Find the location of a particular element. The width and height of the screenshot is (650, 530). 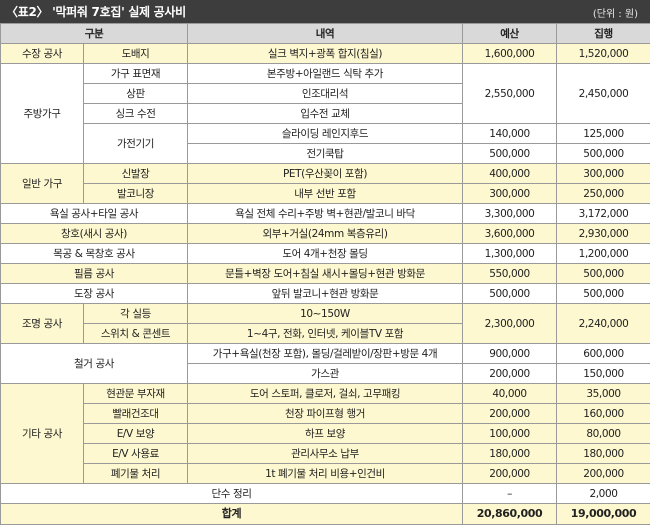

table-row: 발코니장 내부 선반 포함 300,000 250,000 is located at coordinates (325, 193).